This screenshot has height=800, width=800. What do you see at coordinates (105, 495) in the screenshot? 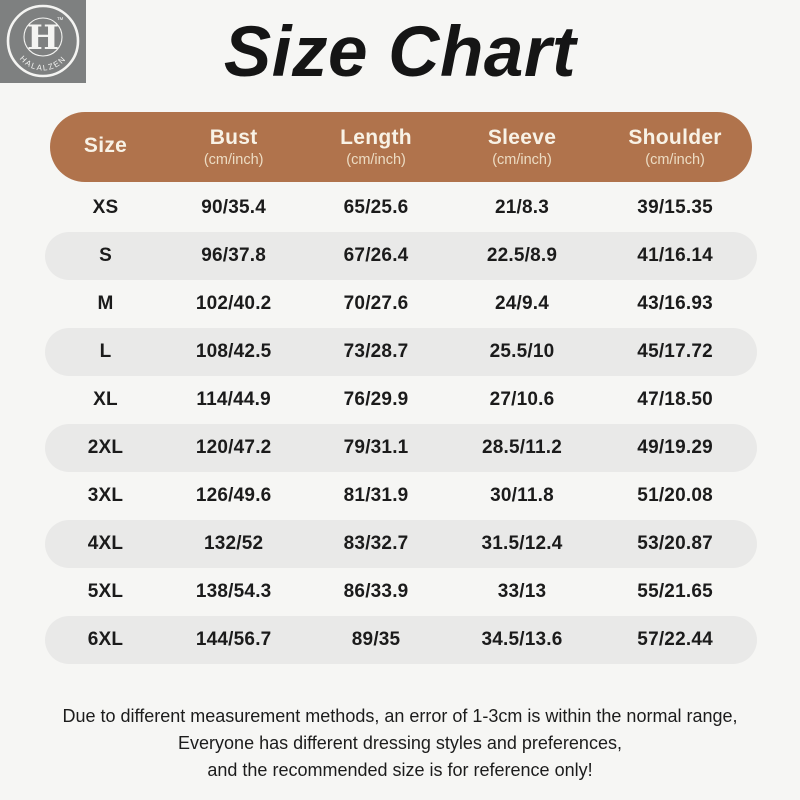
I see `size-cell: 3XL` at bounding box center [105, 495].